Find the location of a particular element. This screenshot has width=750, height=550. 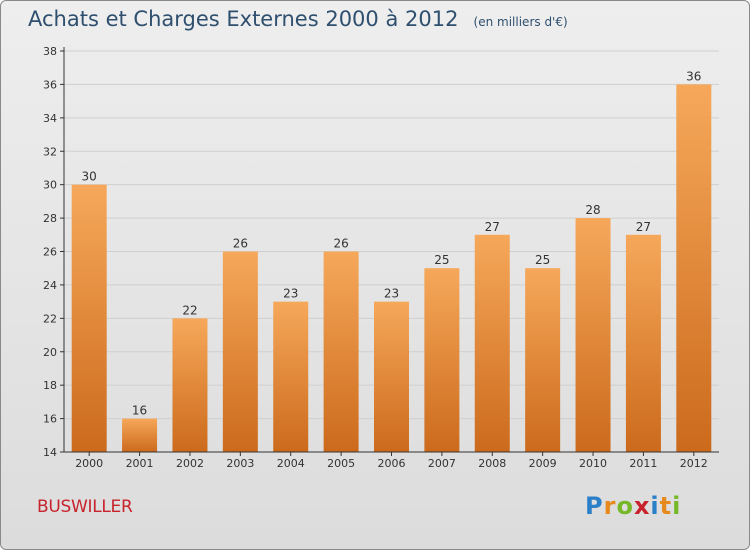

data-label-2007: 25 is located at coordinates (441, 260).